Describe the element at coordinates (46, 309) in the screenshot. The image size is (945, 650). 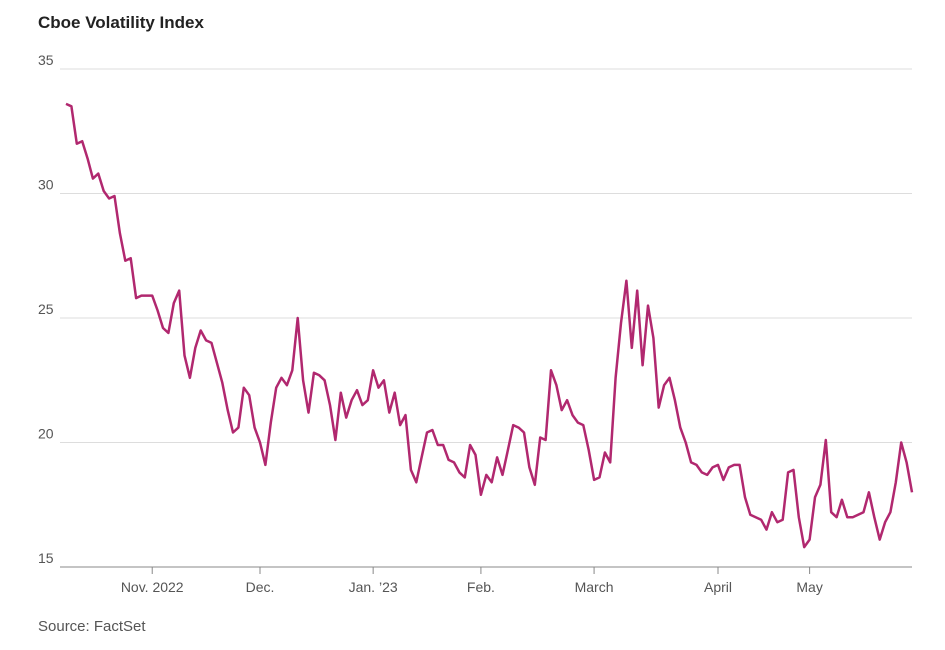
I see `y-tick-label: 25` at that location.